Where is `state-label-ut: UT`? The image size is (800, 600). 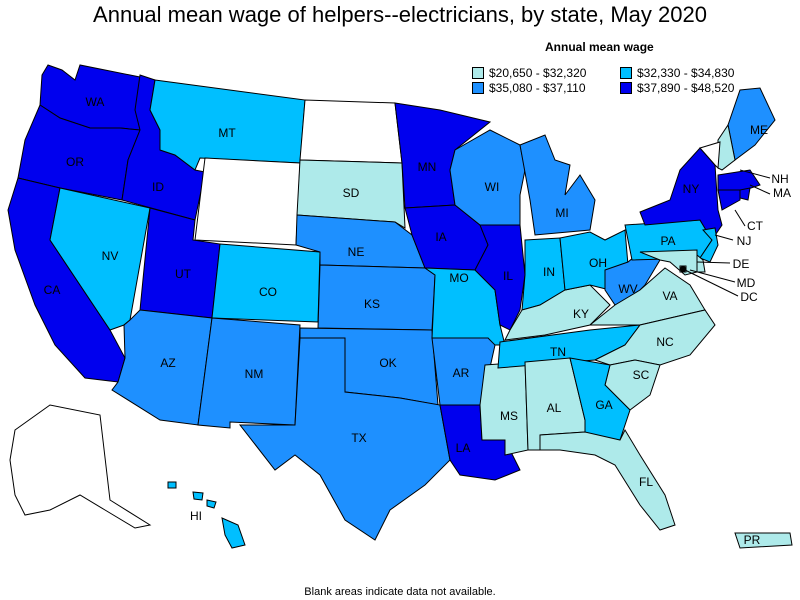 state-label-ut: UT is located at coordinates (183, 274).